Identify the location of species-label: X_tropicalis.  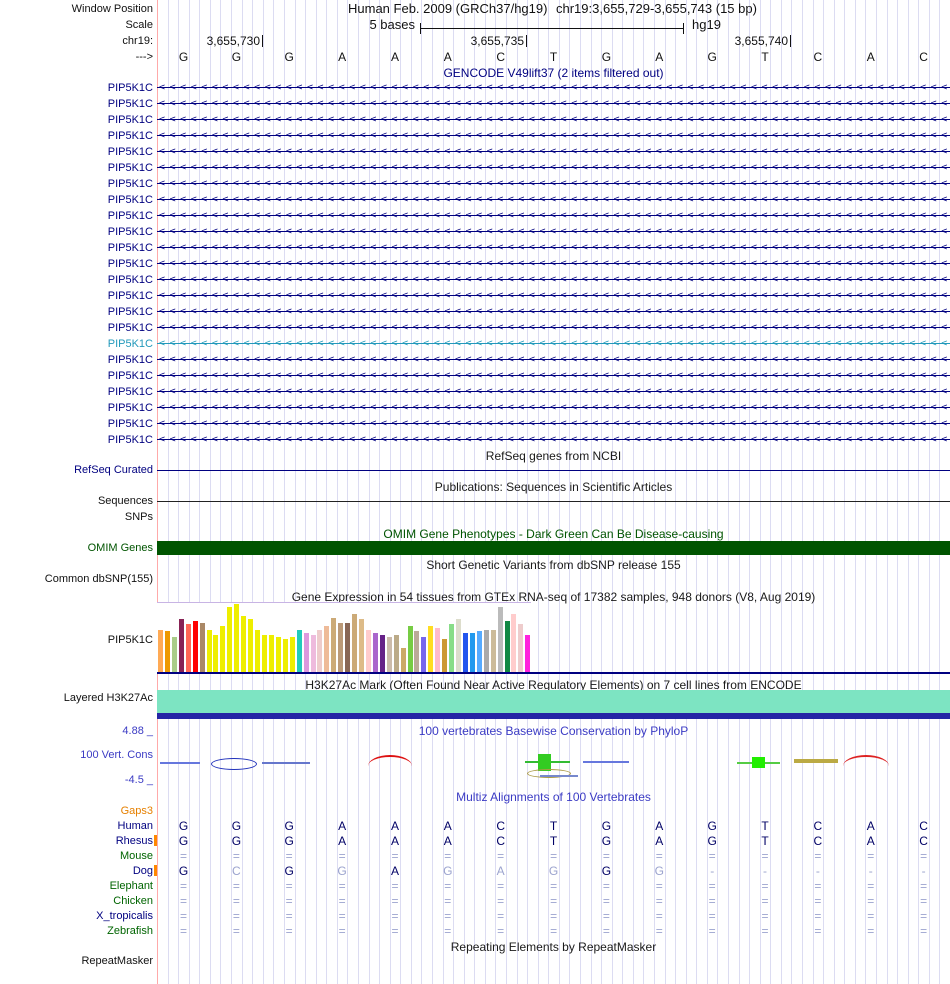
(124, 916).